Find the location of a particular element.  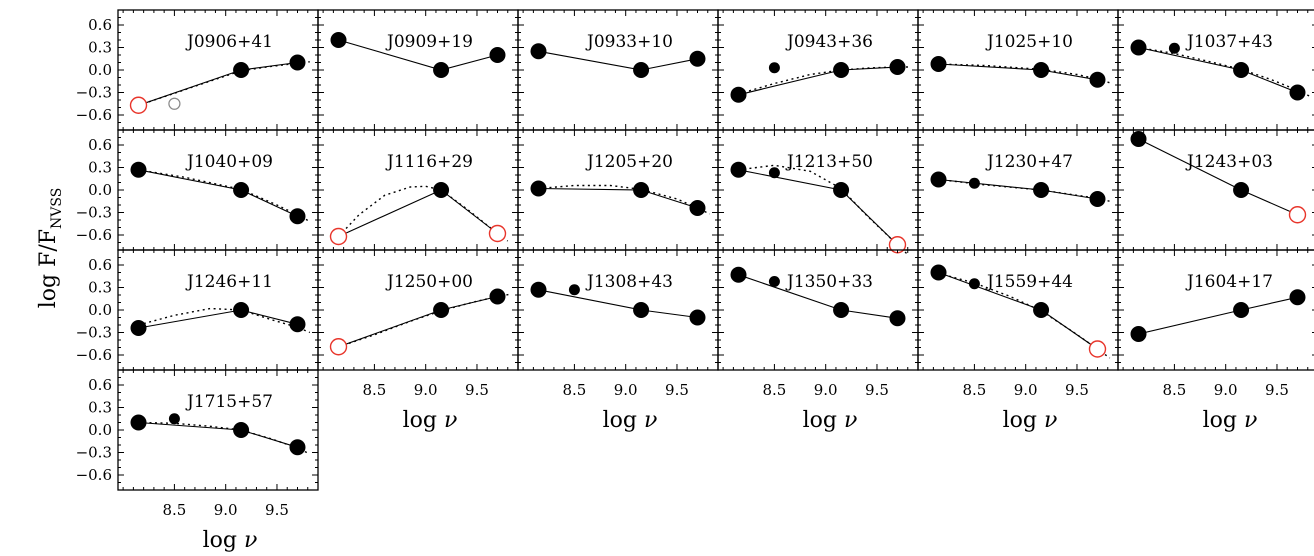

panel-title: J1350+33 is located at coordinates (829, 282).